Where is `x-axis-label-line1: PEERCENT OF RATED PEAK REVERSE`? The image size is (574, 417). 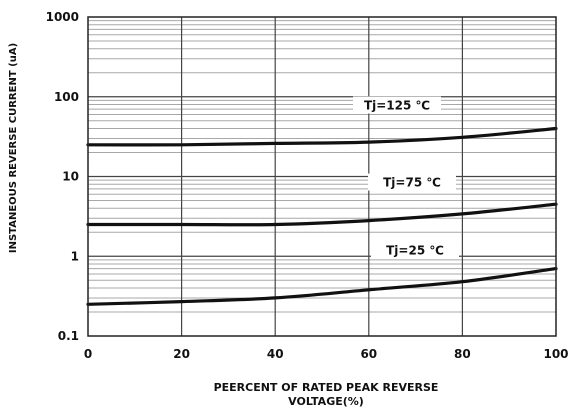
x-axis-label-line1: PEERCENT OF RATED PEAK REVERSE is located at coordinates (326, 387).